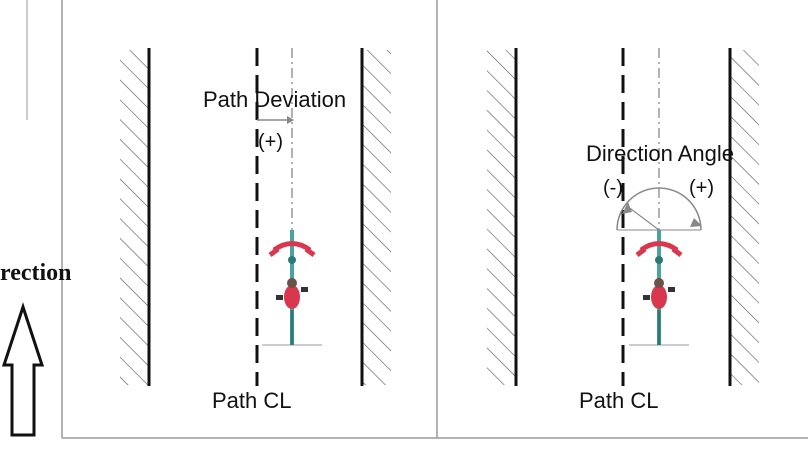  Describe the element at coordinates (696, 222) in the screenshot. I see `angle-arrowhead-positive` at that location.